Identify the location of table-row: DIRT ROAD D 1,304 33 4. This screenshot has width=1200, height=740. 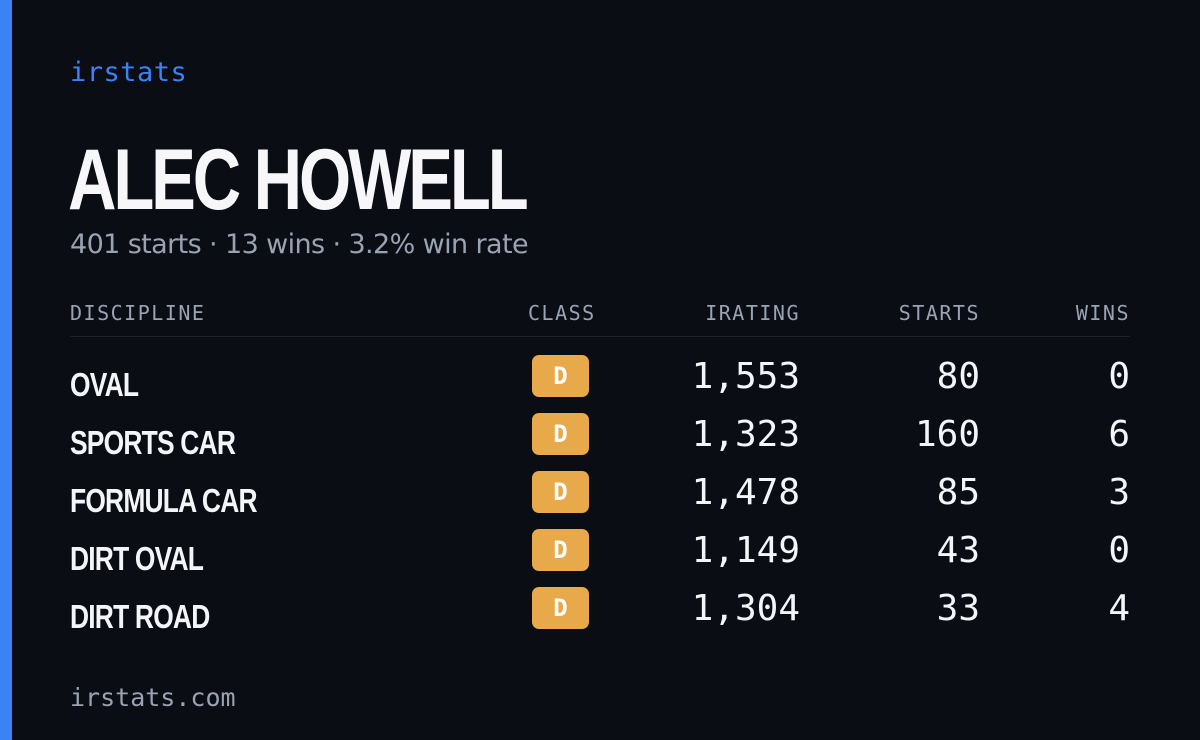
(600, 614).